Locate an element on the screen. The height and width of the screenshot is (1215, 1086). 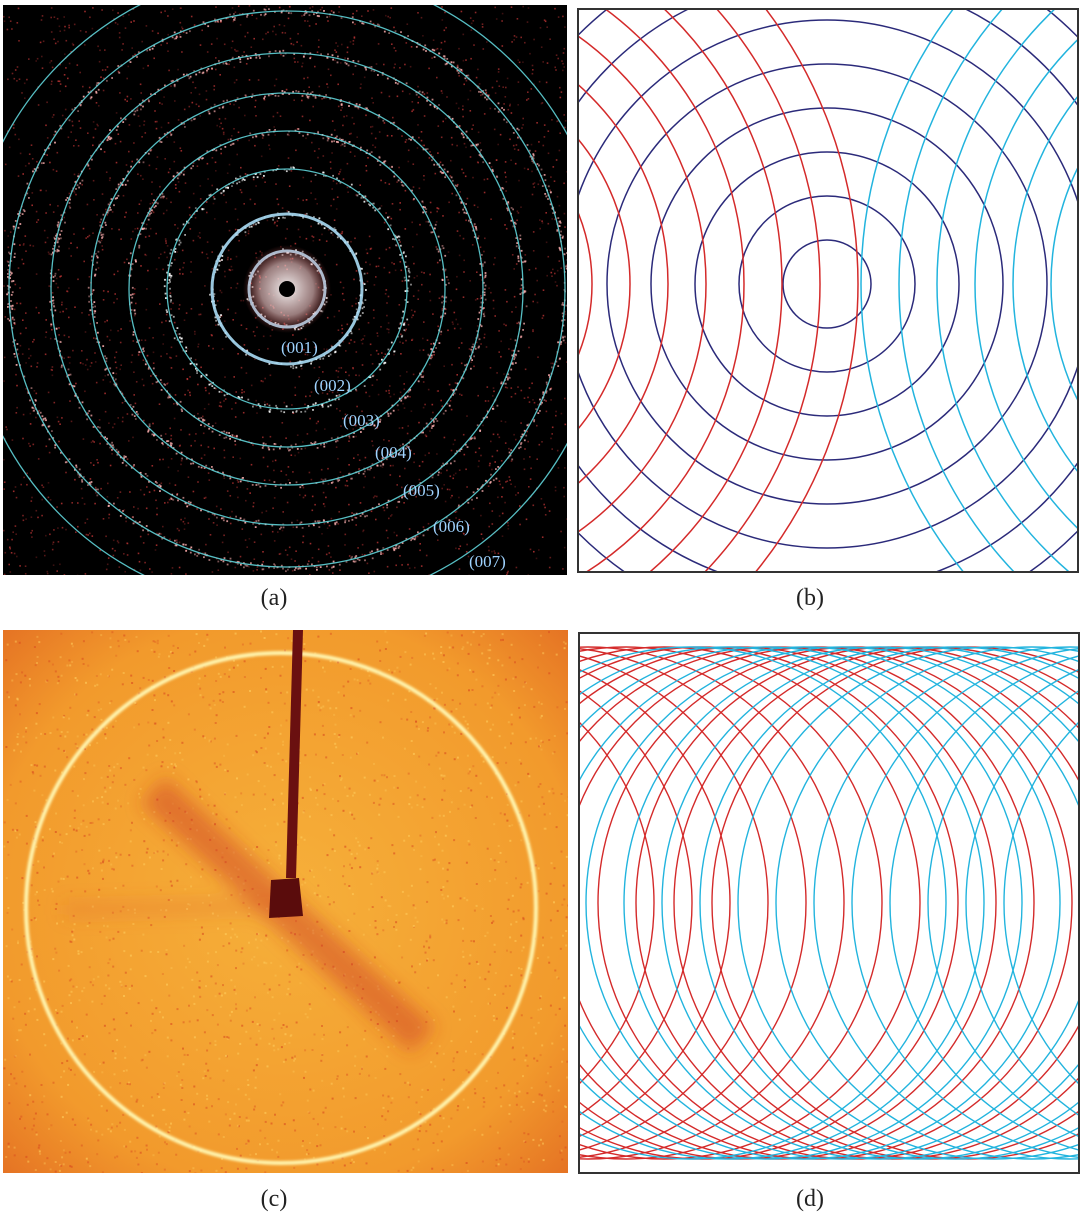
ring-label: (004) is located at coordinates (393, 452).